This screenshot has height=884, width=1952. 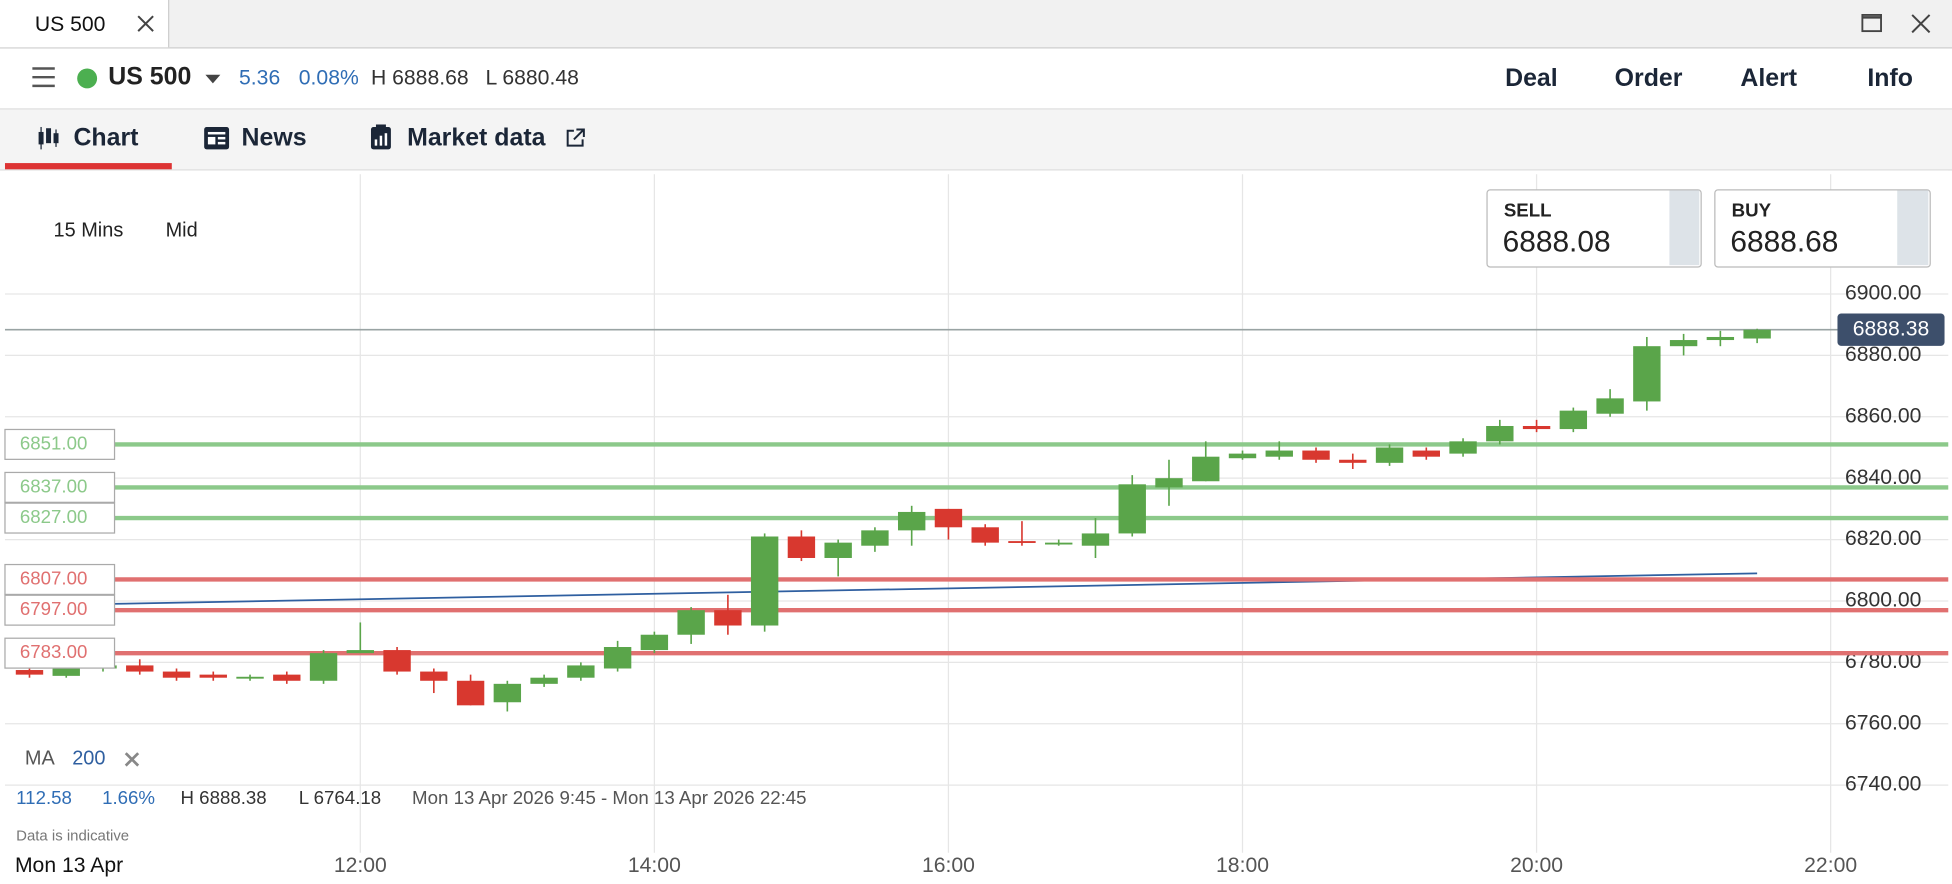 I want to click on market-data-icon, so click(x=380, y=137).